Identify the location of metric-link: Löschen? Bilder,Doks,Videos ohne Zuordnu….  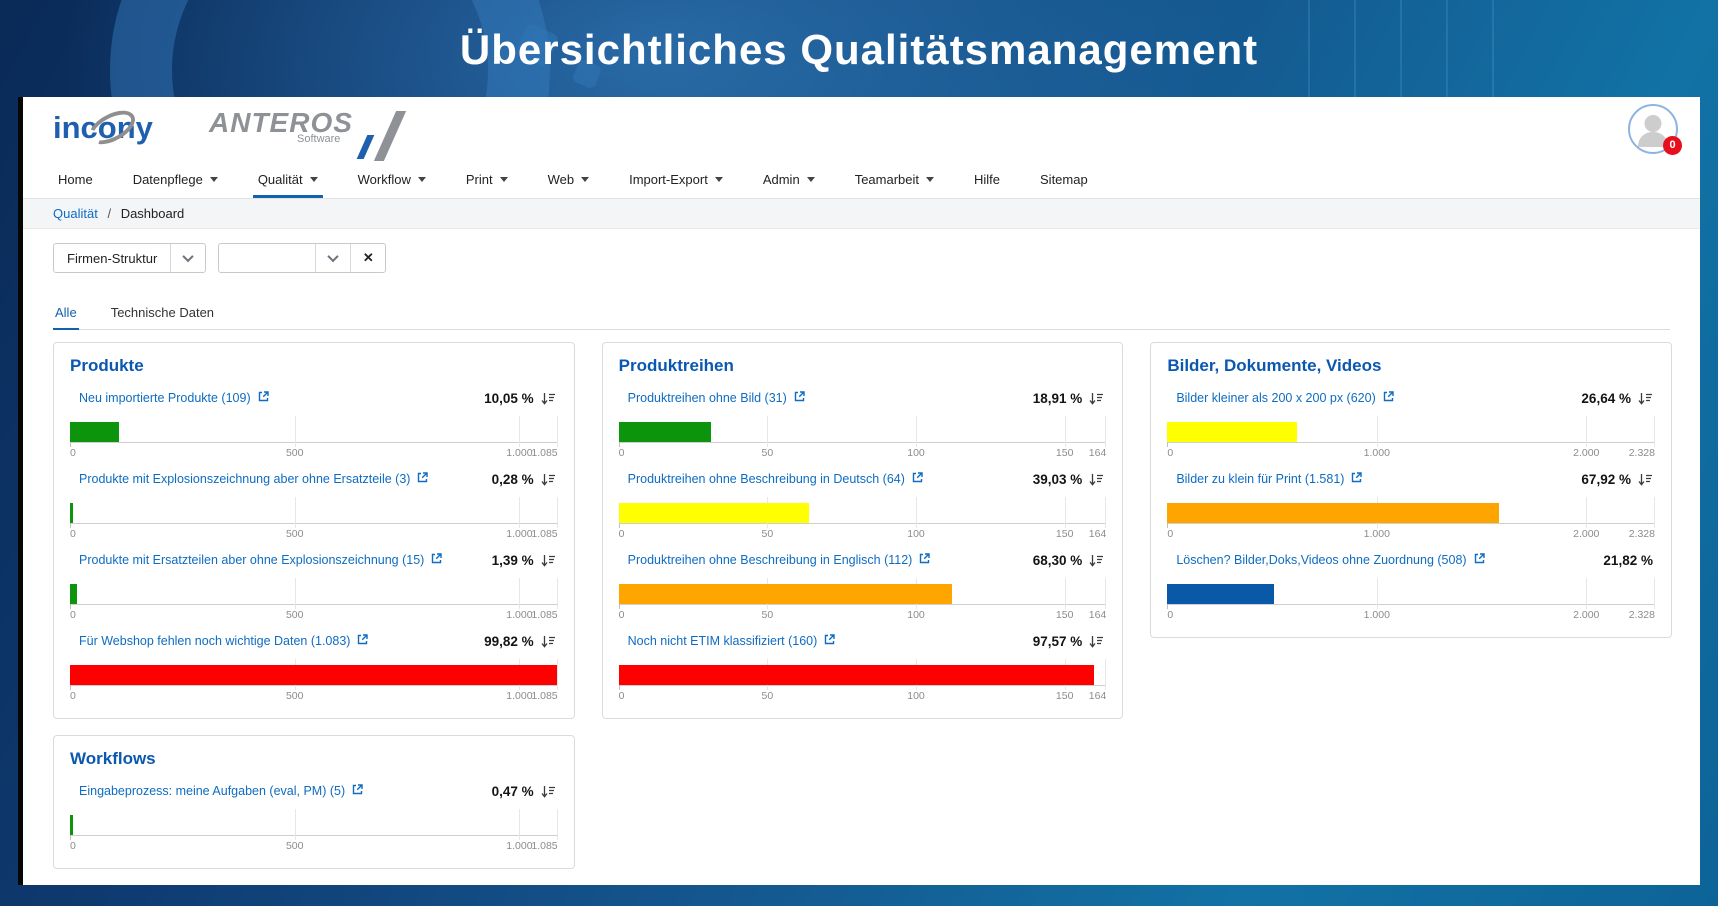
(1330, 560).